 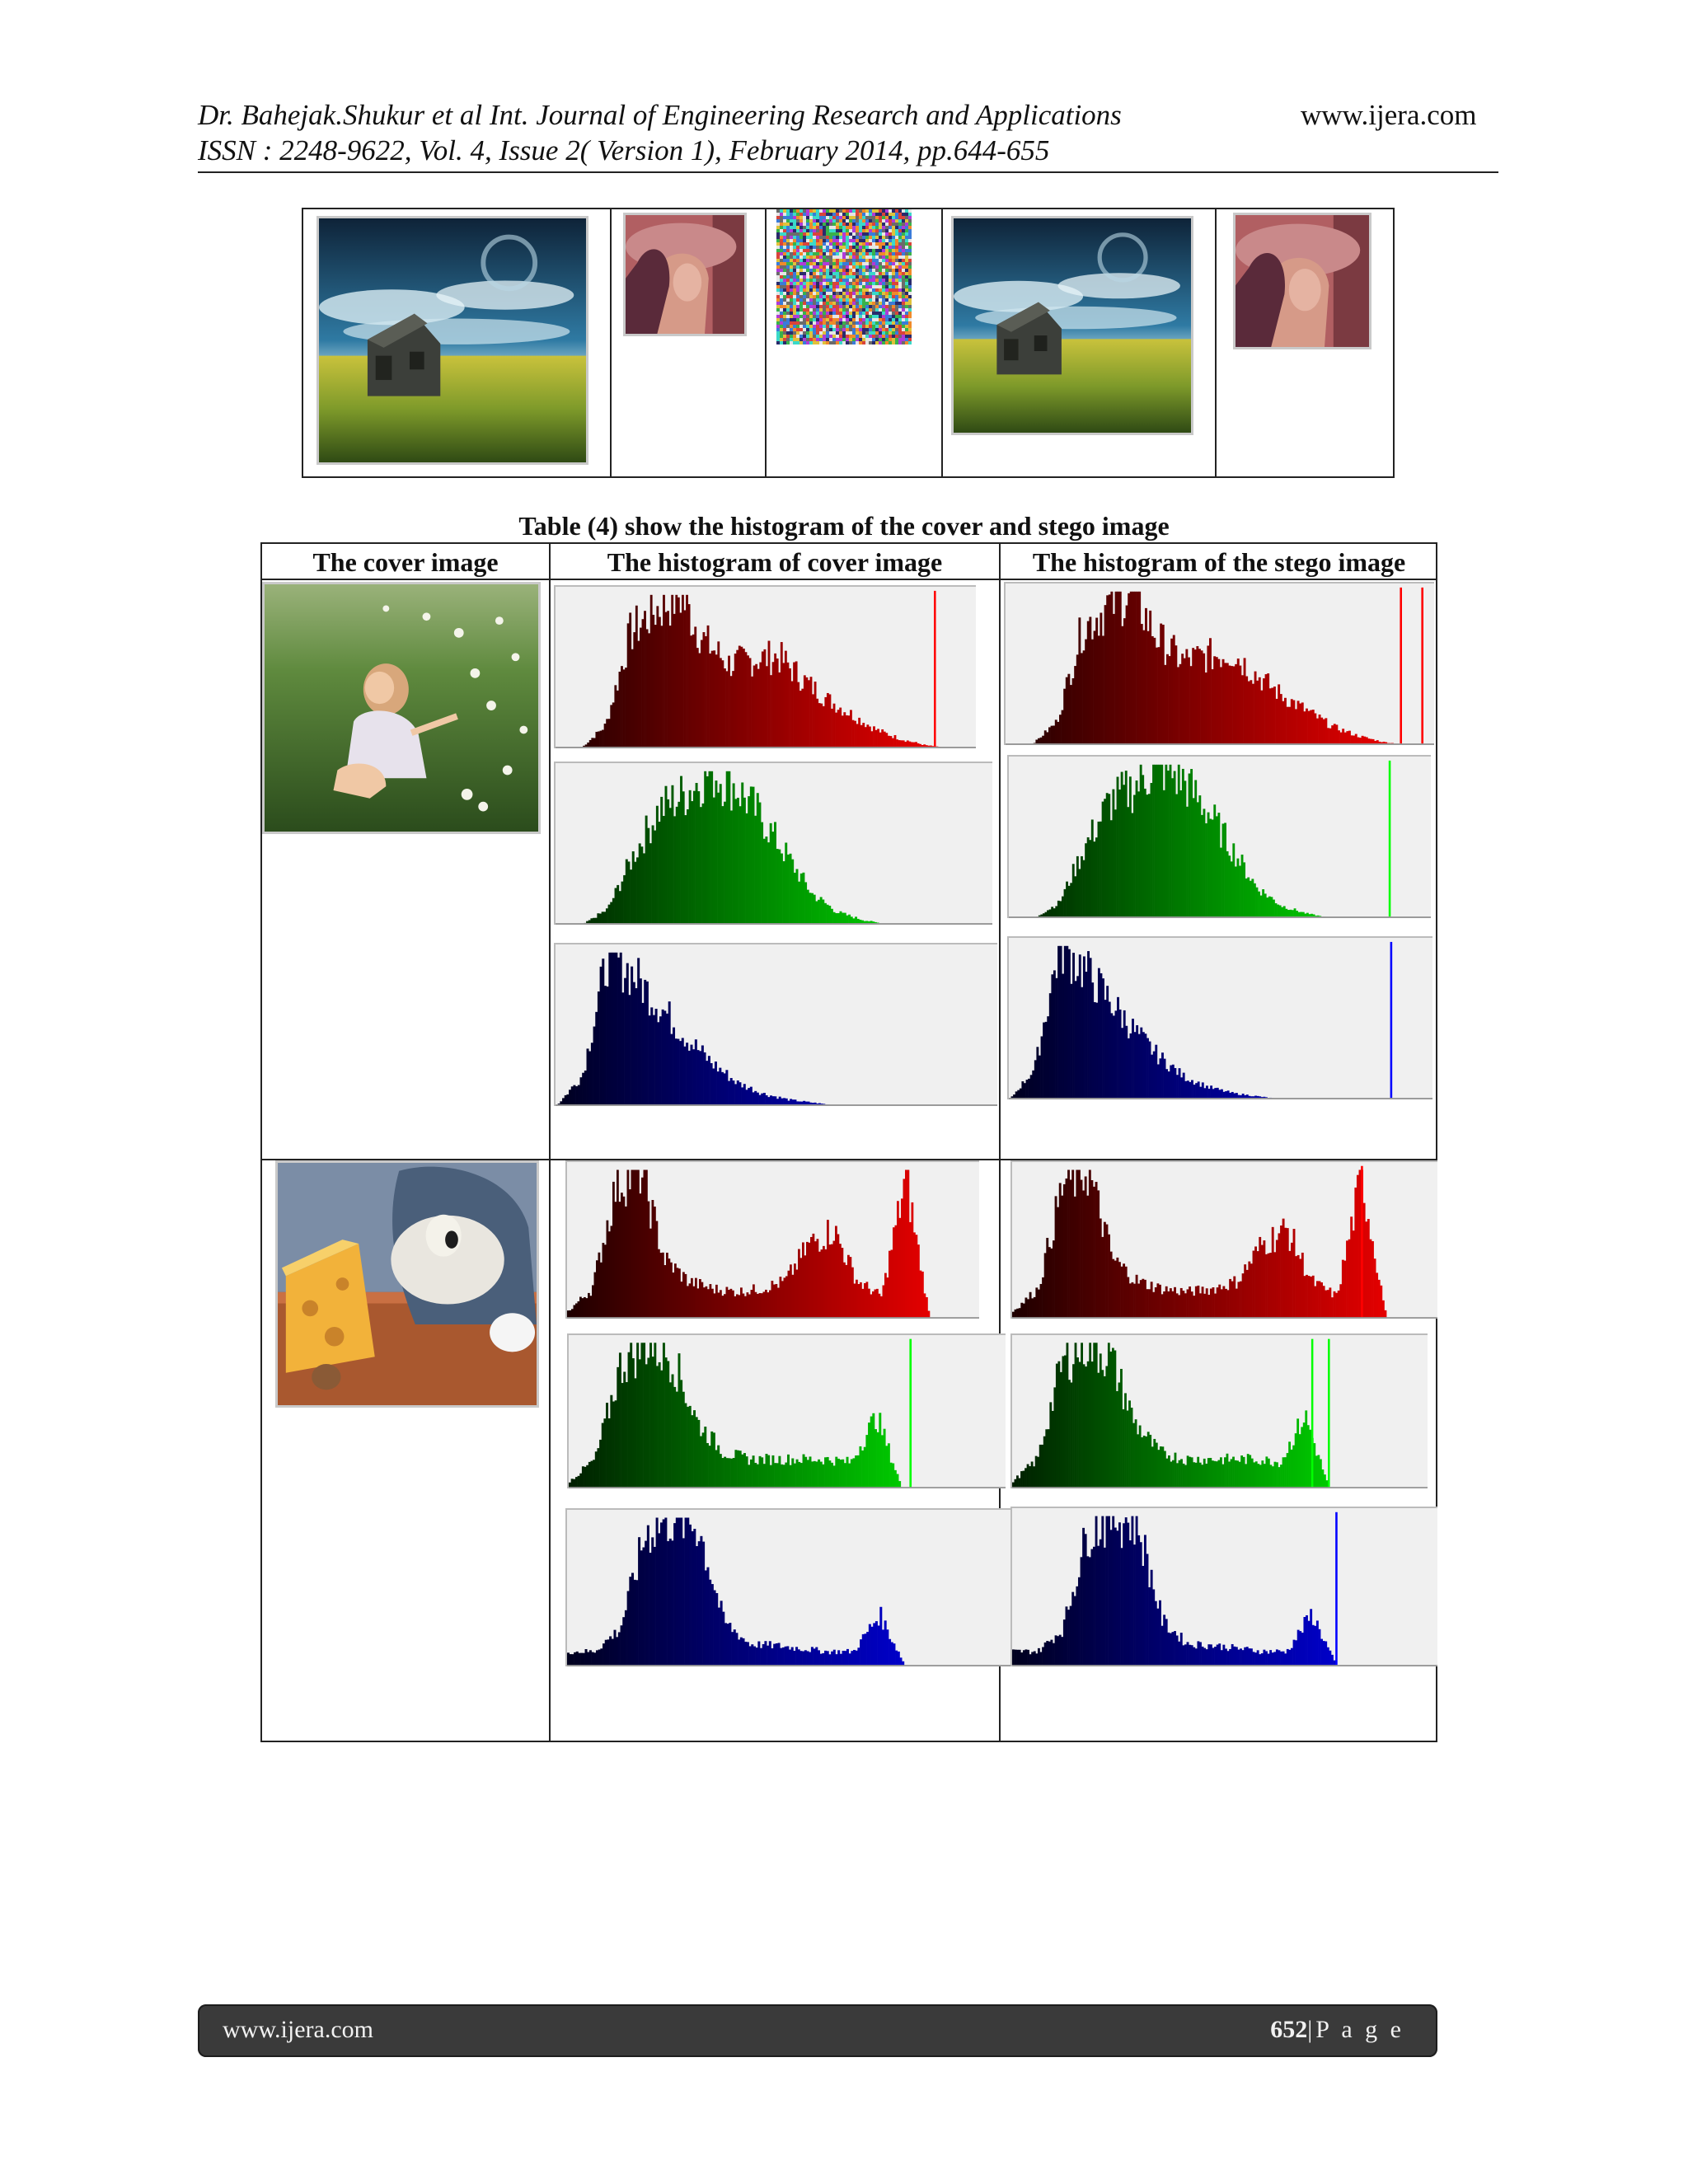 I want to click on table-divider, so click(x=550, y=1142).